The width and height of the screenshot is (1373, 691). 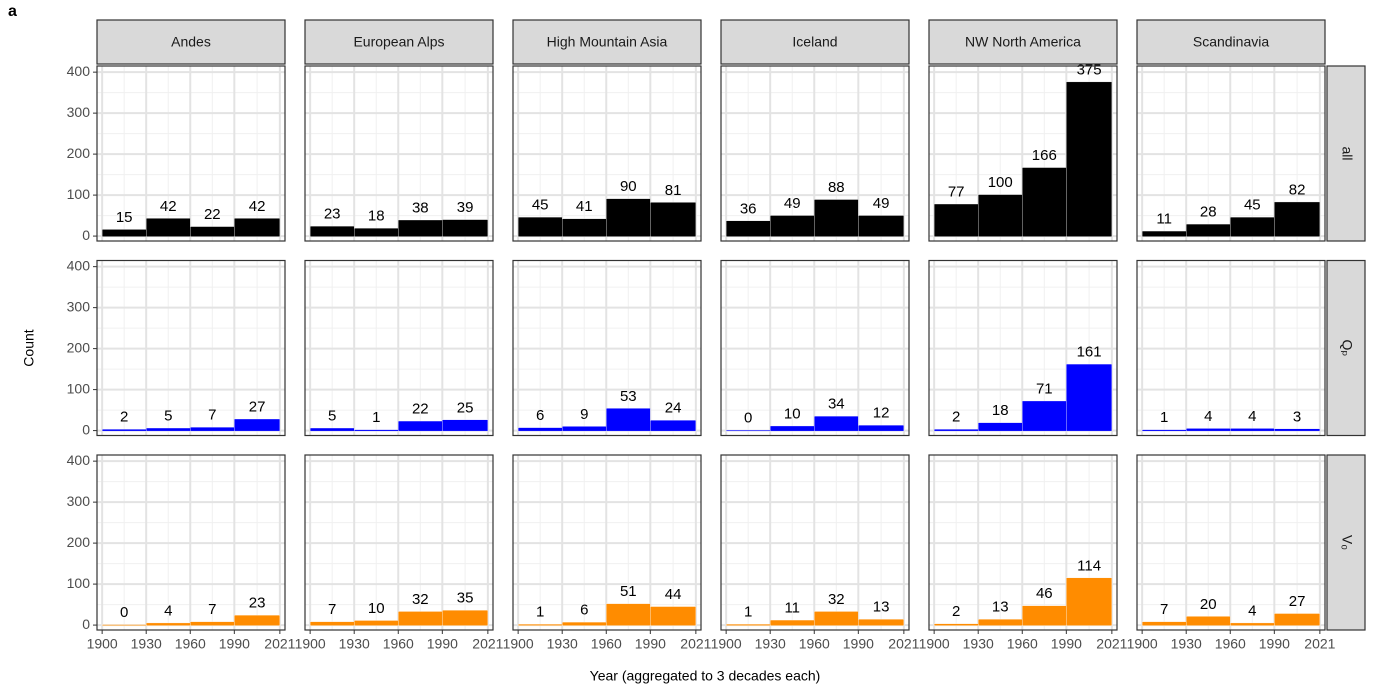 What do you see at coordinates (465, 207) in the screenshot?
I see `data-label: 39` at bounding box center [465, 207].